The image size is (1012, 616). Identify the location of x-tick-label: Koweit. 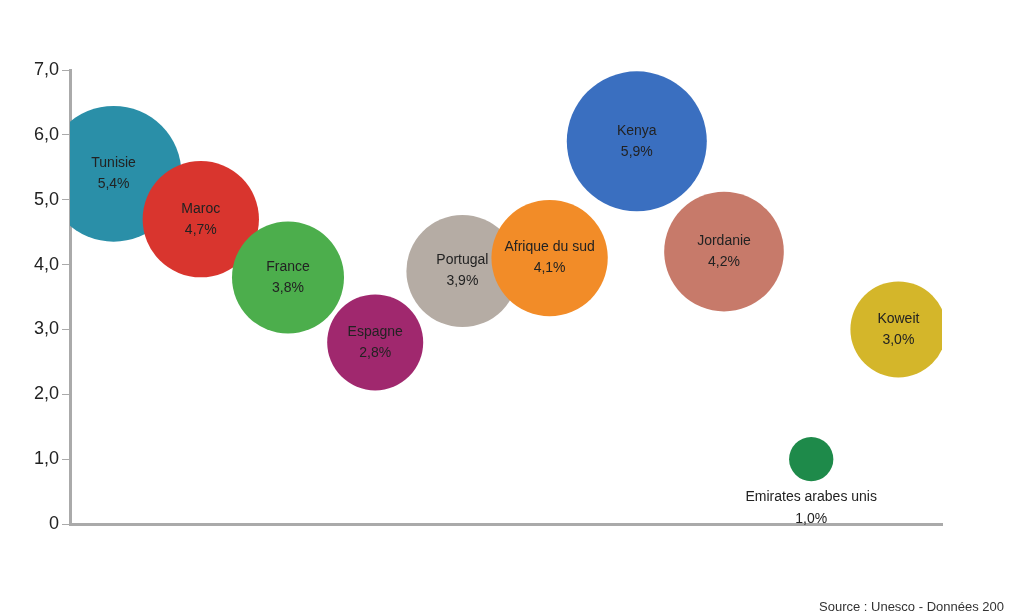
(898, 317).